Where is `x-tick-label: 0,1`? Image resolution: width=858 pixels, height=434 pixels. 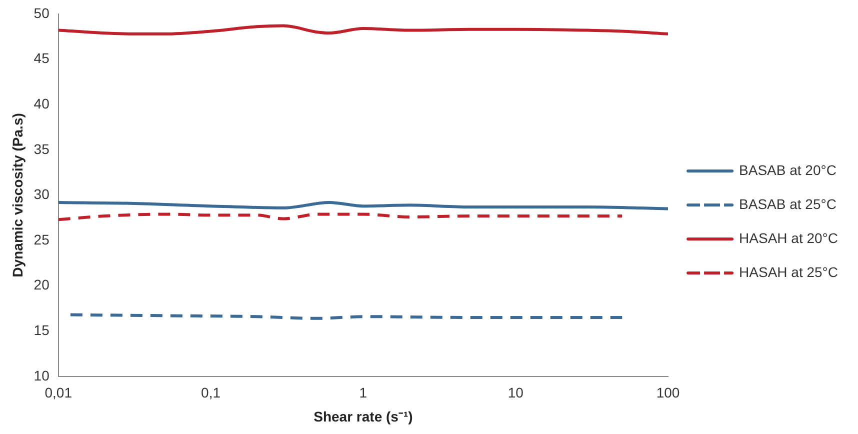
x-tick-label: 0,1 is located at coordinates (211, 392).